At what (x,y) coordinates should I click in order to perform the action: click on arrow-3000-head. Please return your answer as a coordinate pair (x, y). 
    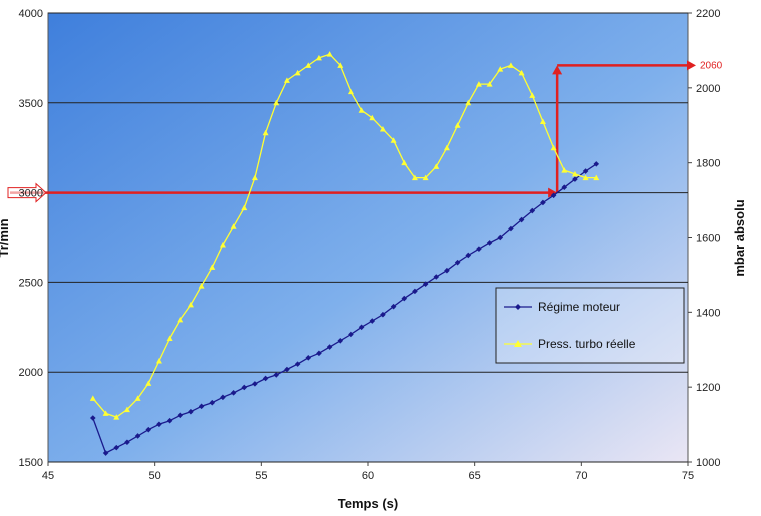
    Looking at the image, I should click on (553, 192).